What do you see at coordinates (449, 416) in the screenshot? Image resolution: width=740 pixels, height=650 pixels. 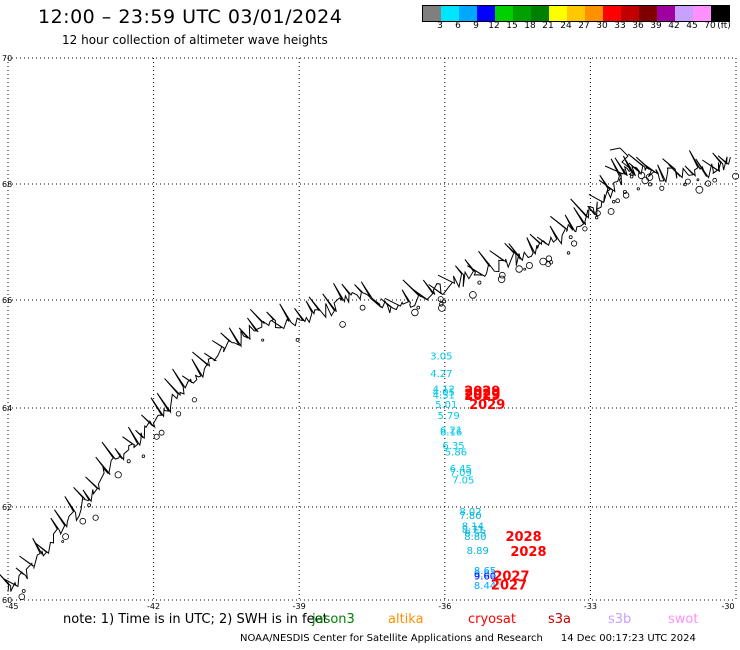 I see `wave-height-observation: 5.79` at bounding box center [449, 416].